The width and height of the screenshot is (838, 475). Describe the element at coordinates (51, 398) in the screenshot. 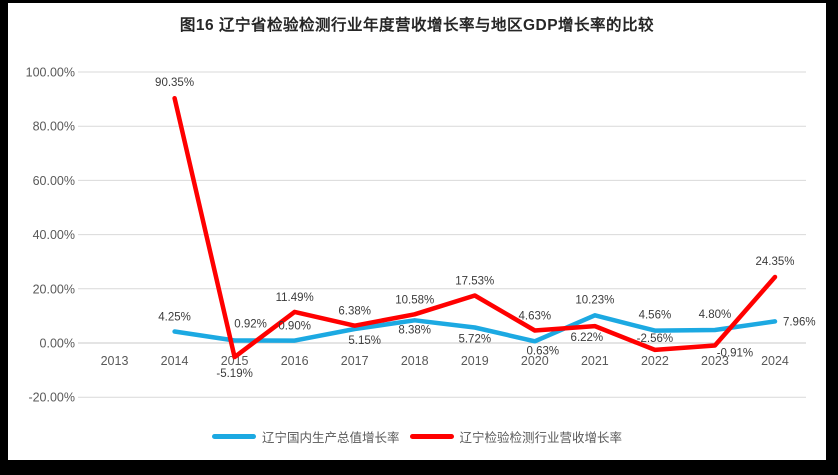

I see `y-axis-tick-label: -20.00%` at that location.